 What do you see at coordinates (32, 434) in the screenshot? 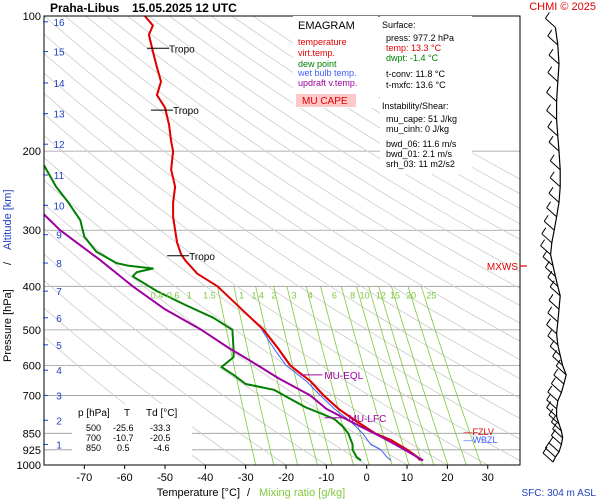
I see `pressure-tick-label: 850` at bounding box center [32, 434].